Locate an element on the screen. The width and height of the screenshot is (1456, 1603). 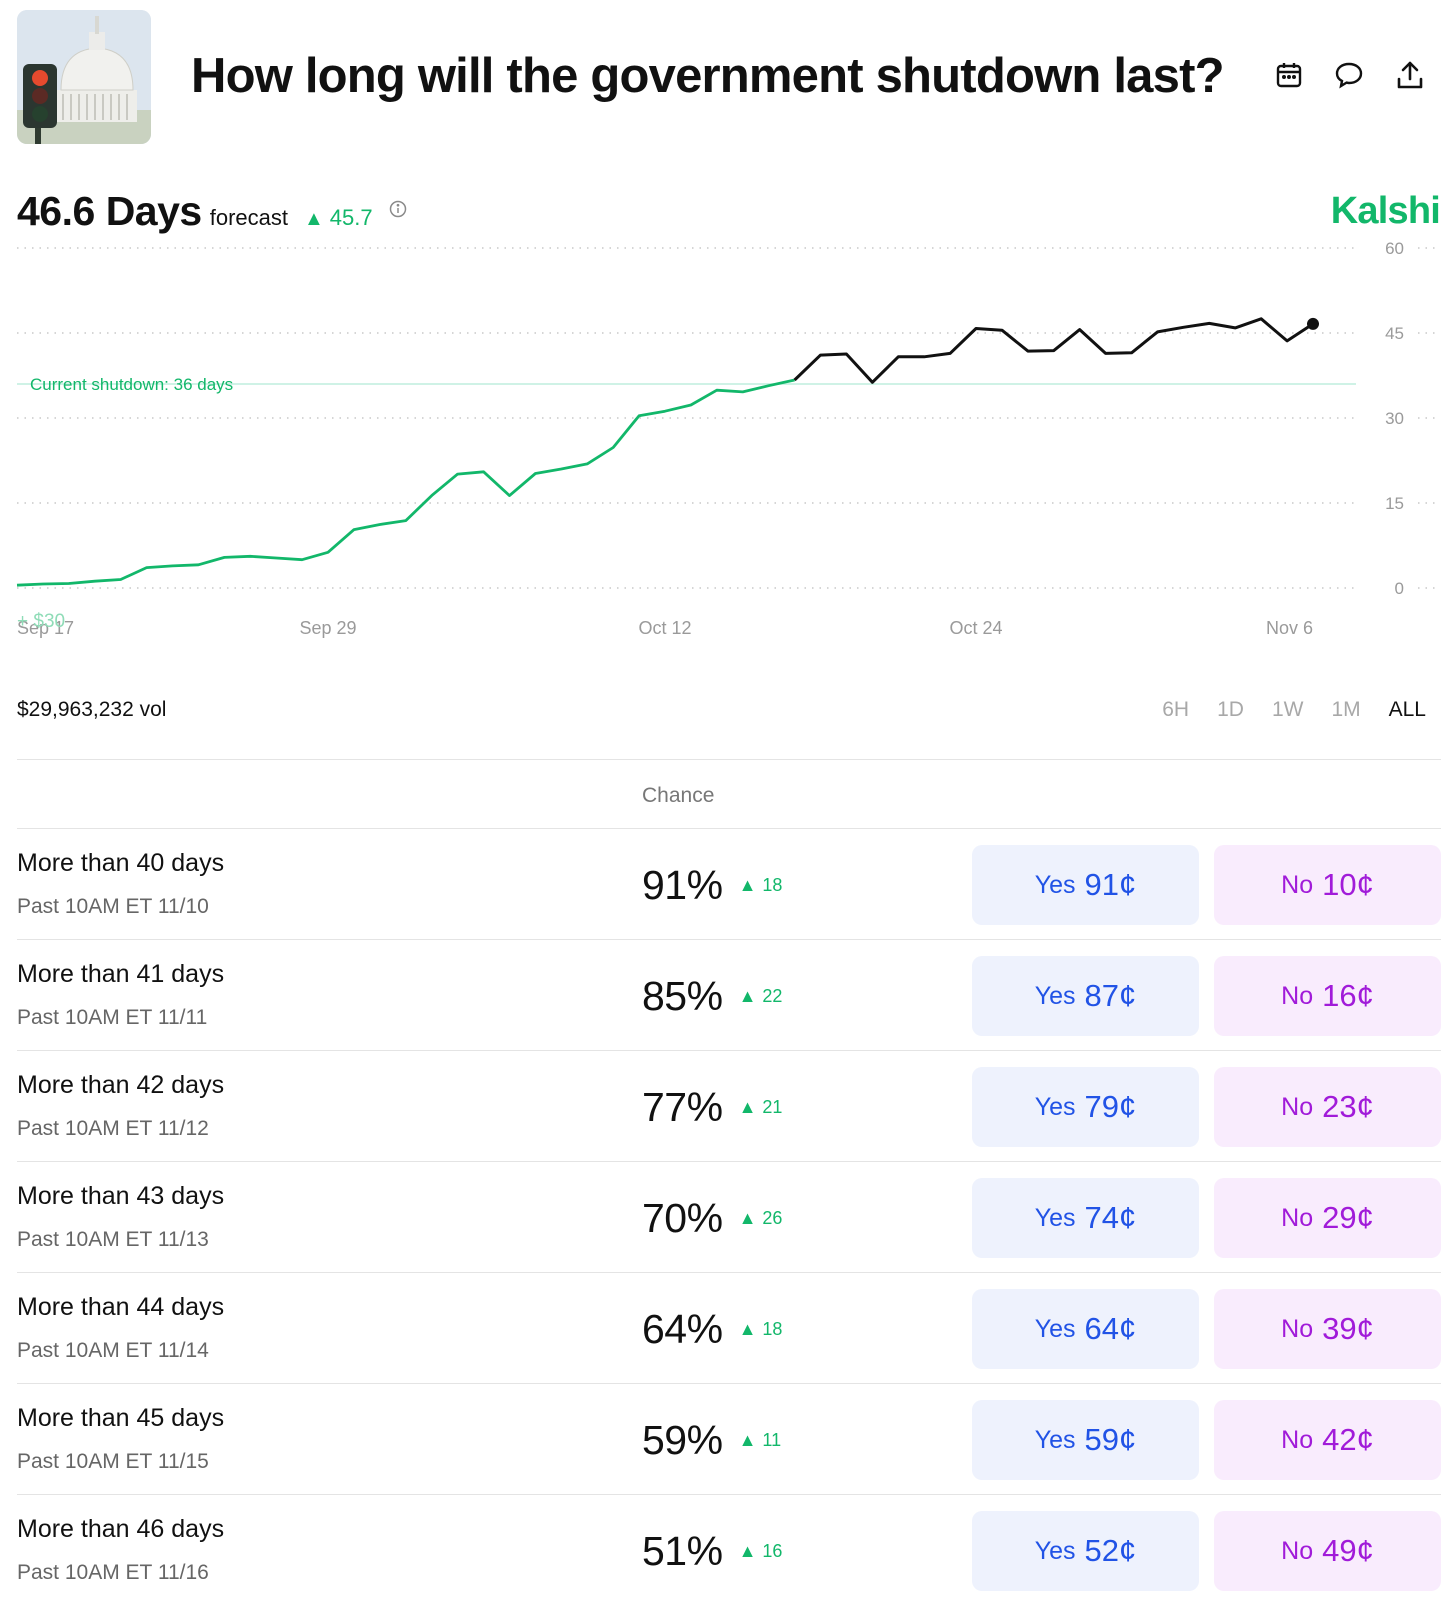
forecast-line-recent is located at coordinates (1053, 350).